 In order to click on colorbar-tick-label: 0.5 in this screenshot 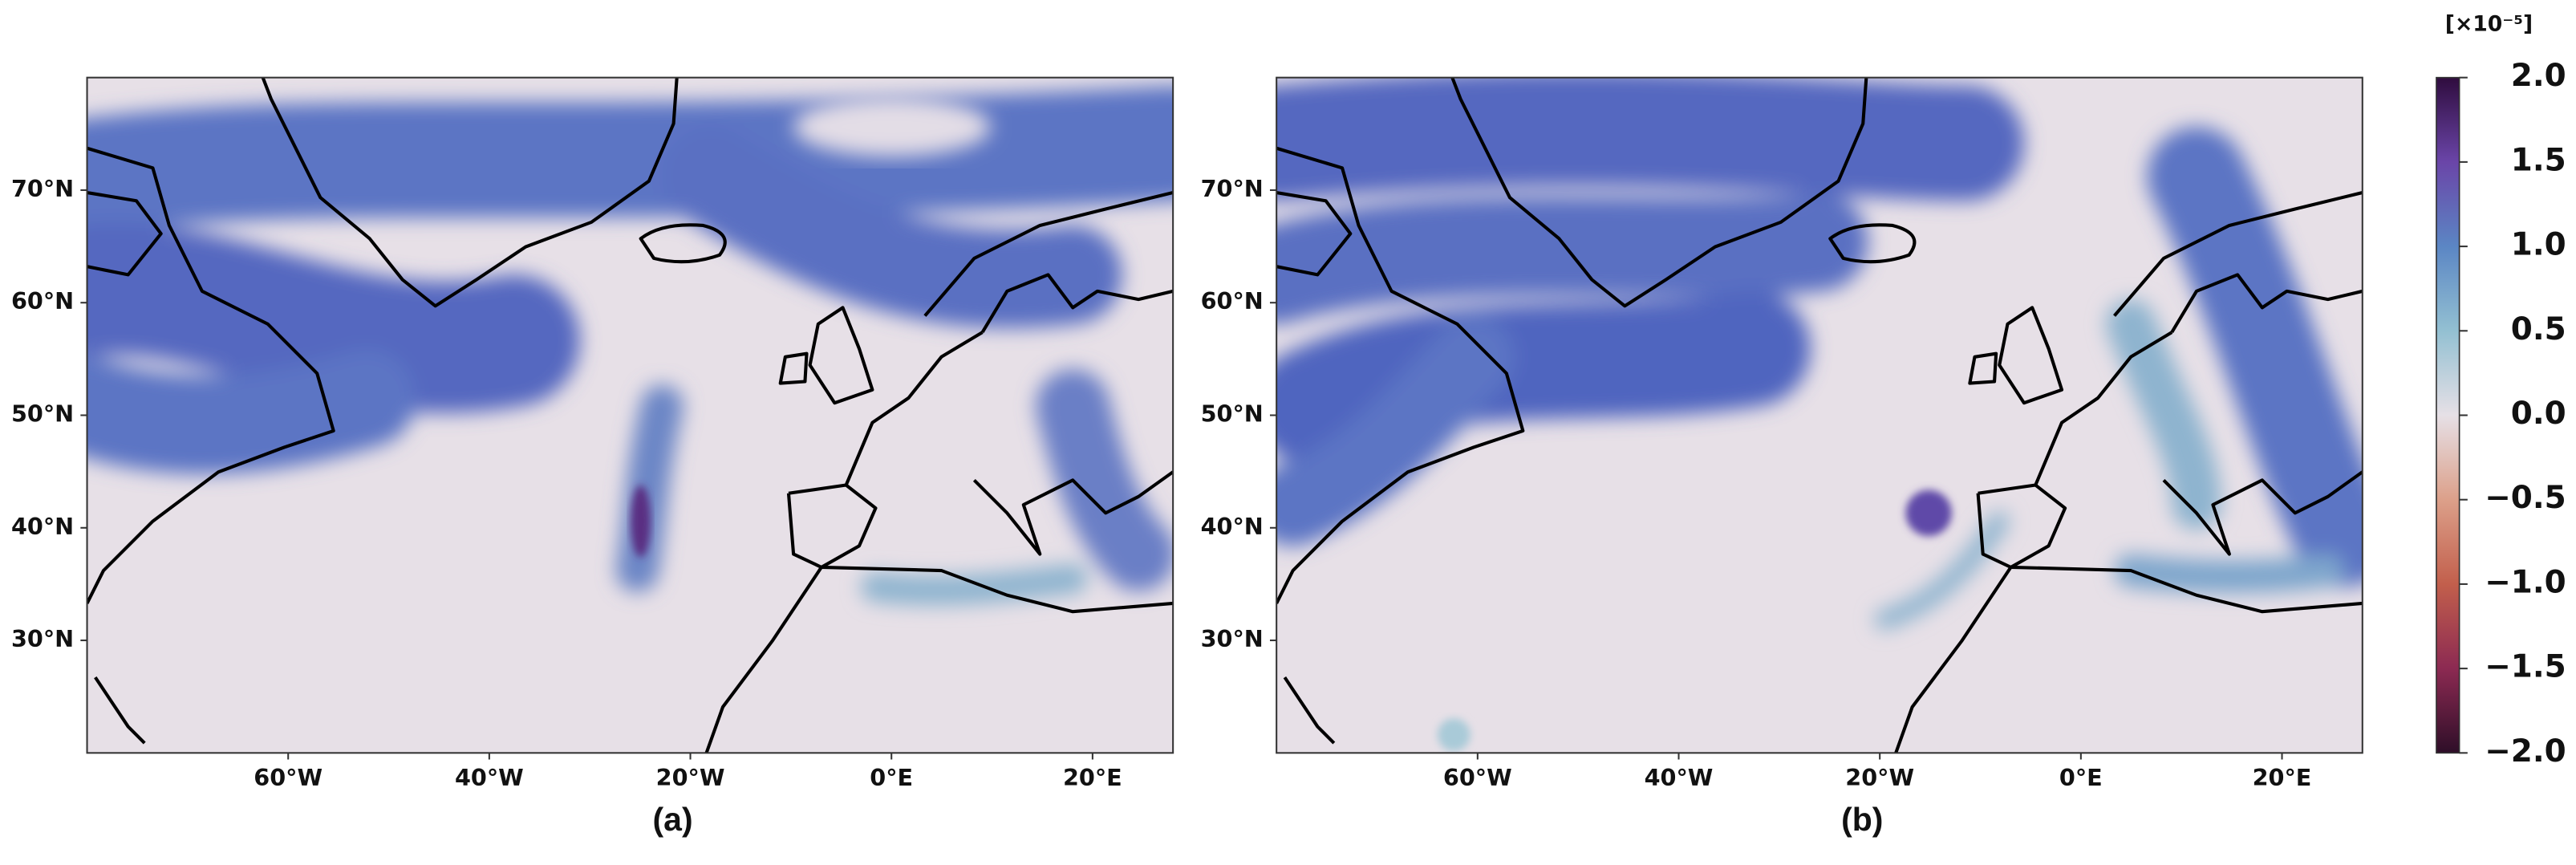, I will do `click(2538, 329)`.